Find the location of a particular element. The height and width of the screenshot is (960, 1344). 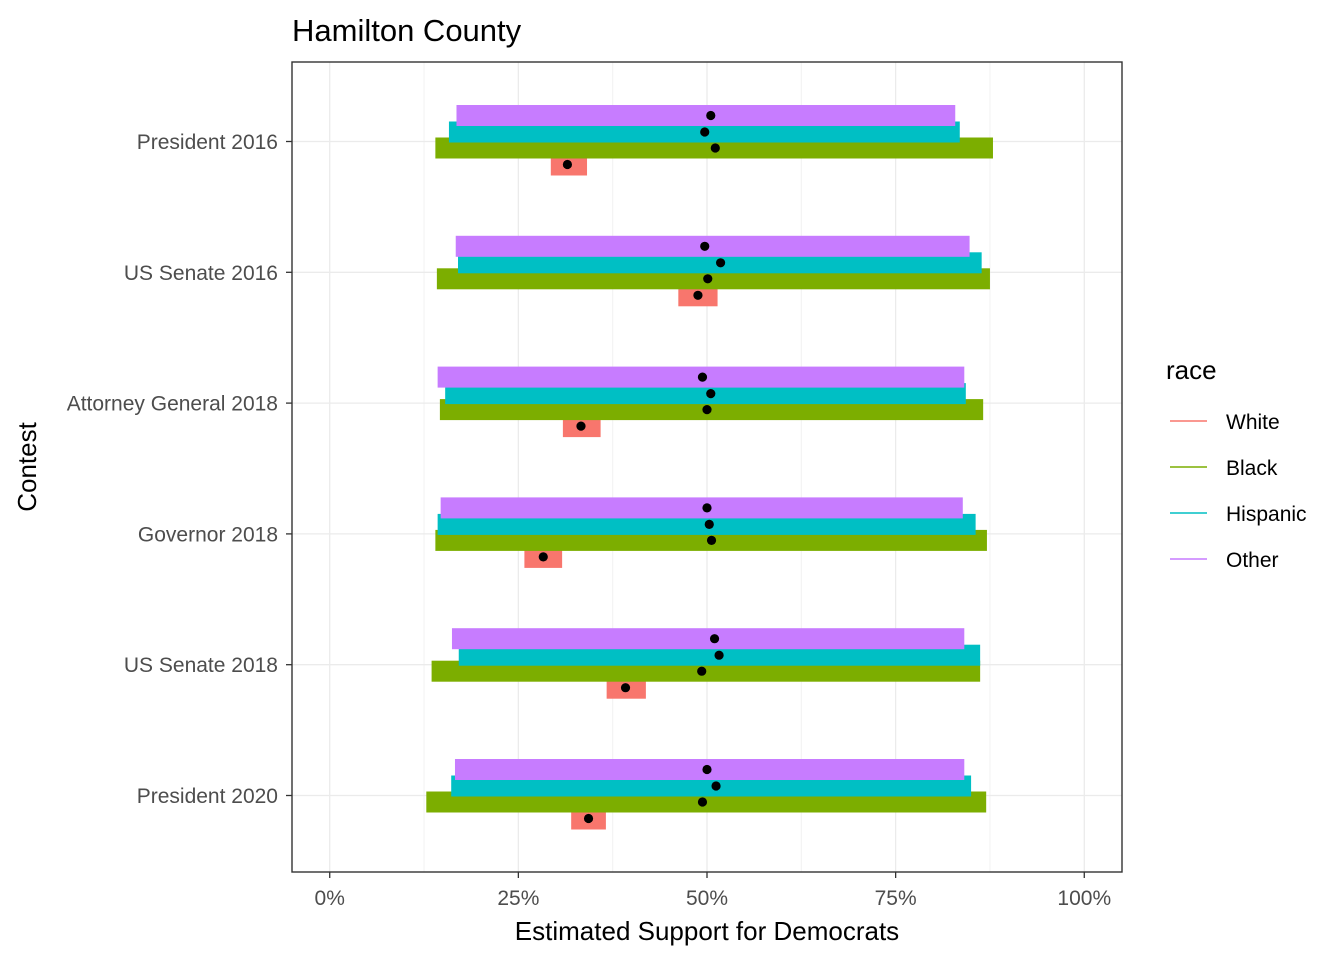

legend: race White Black Hispanic Other is located at coordinates (1236, 463).